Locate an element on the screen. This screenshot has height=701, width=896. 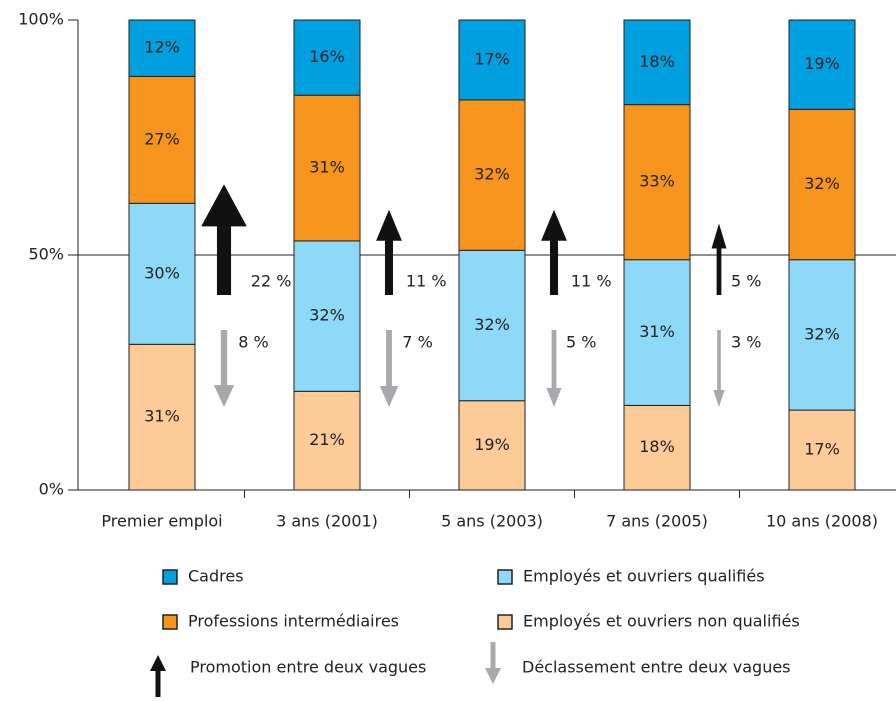
legend-label: Employés et ouvriers qualifiés is located at coordinates (644, 576).